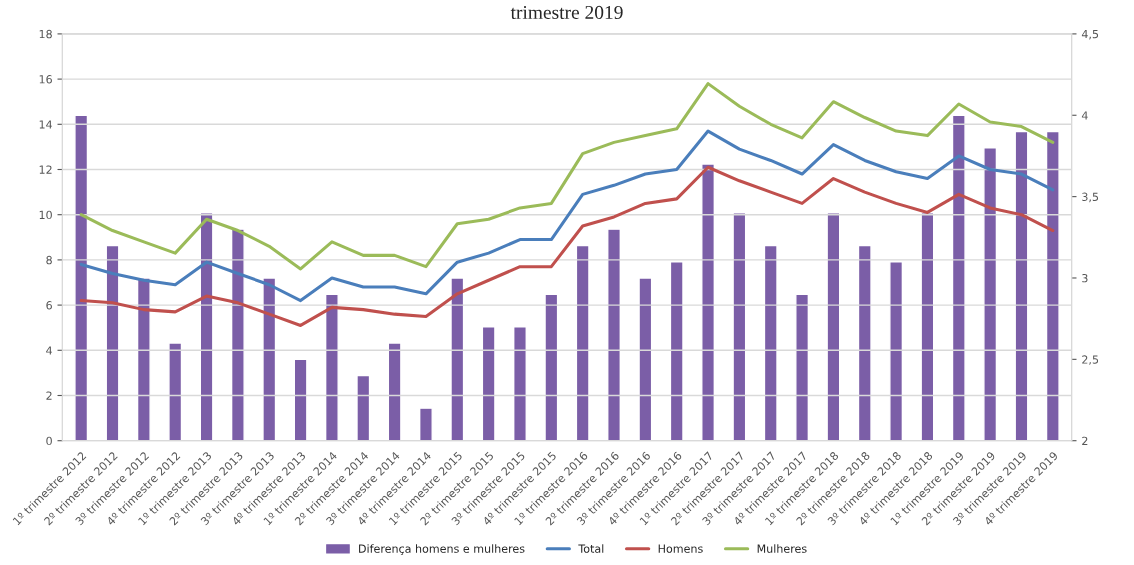 The image size is (1134, 565). I want to click on y-tick-label: 16, so click(45, 79).